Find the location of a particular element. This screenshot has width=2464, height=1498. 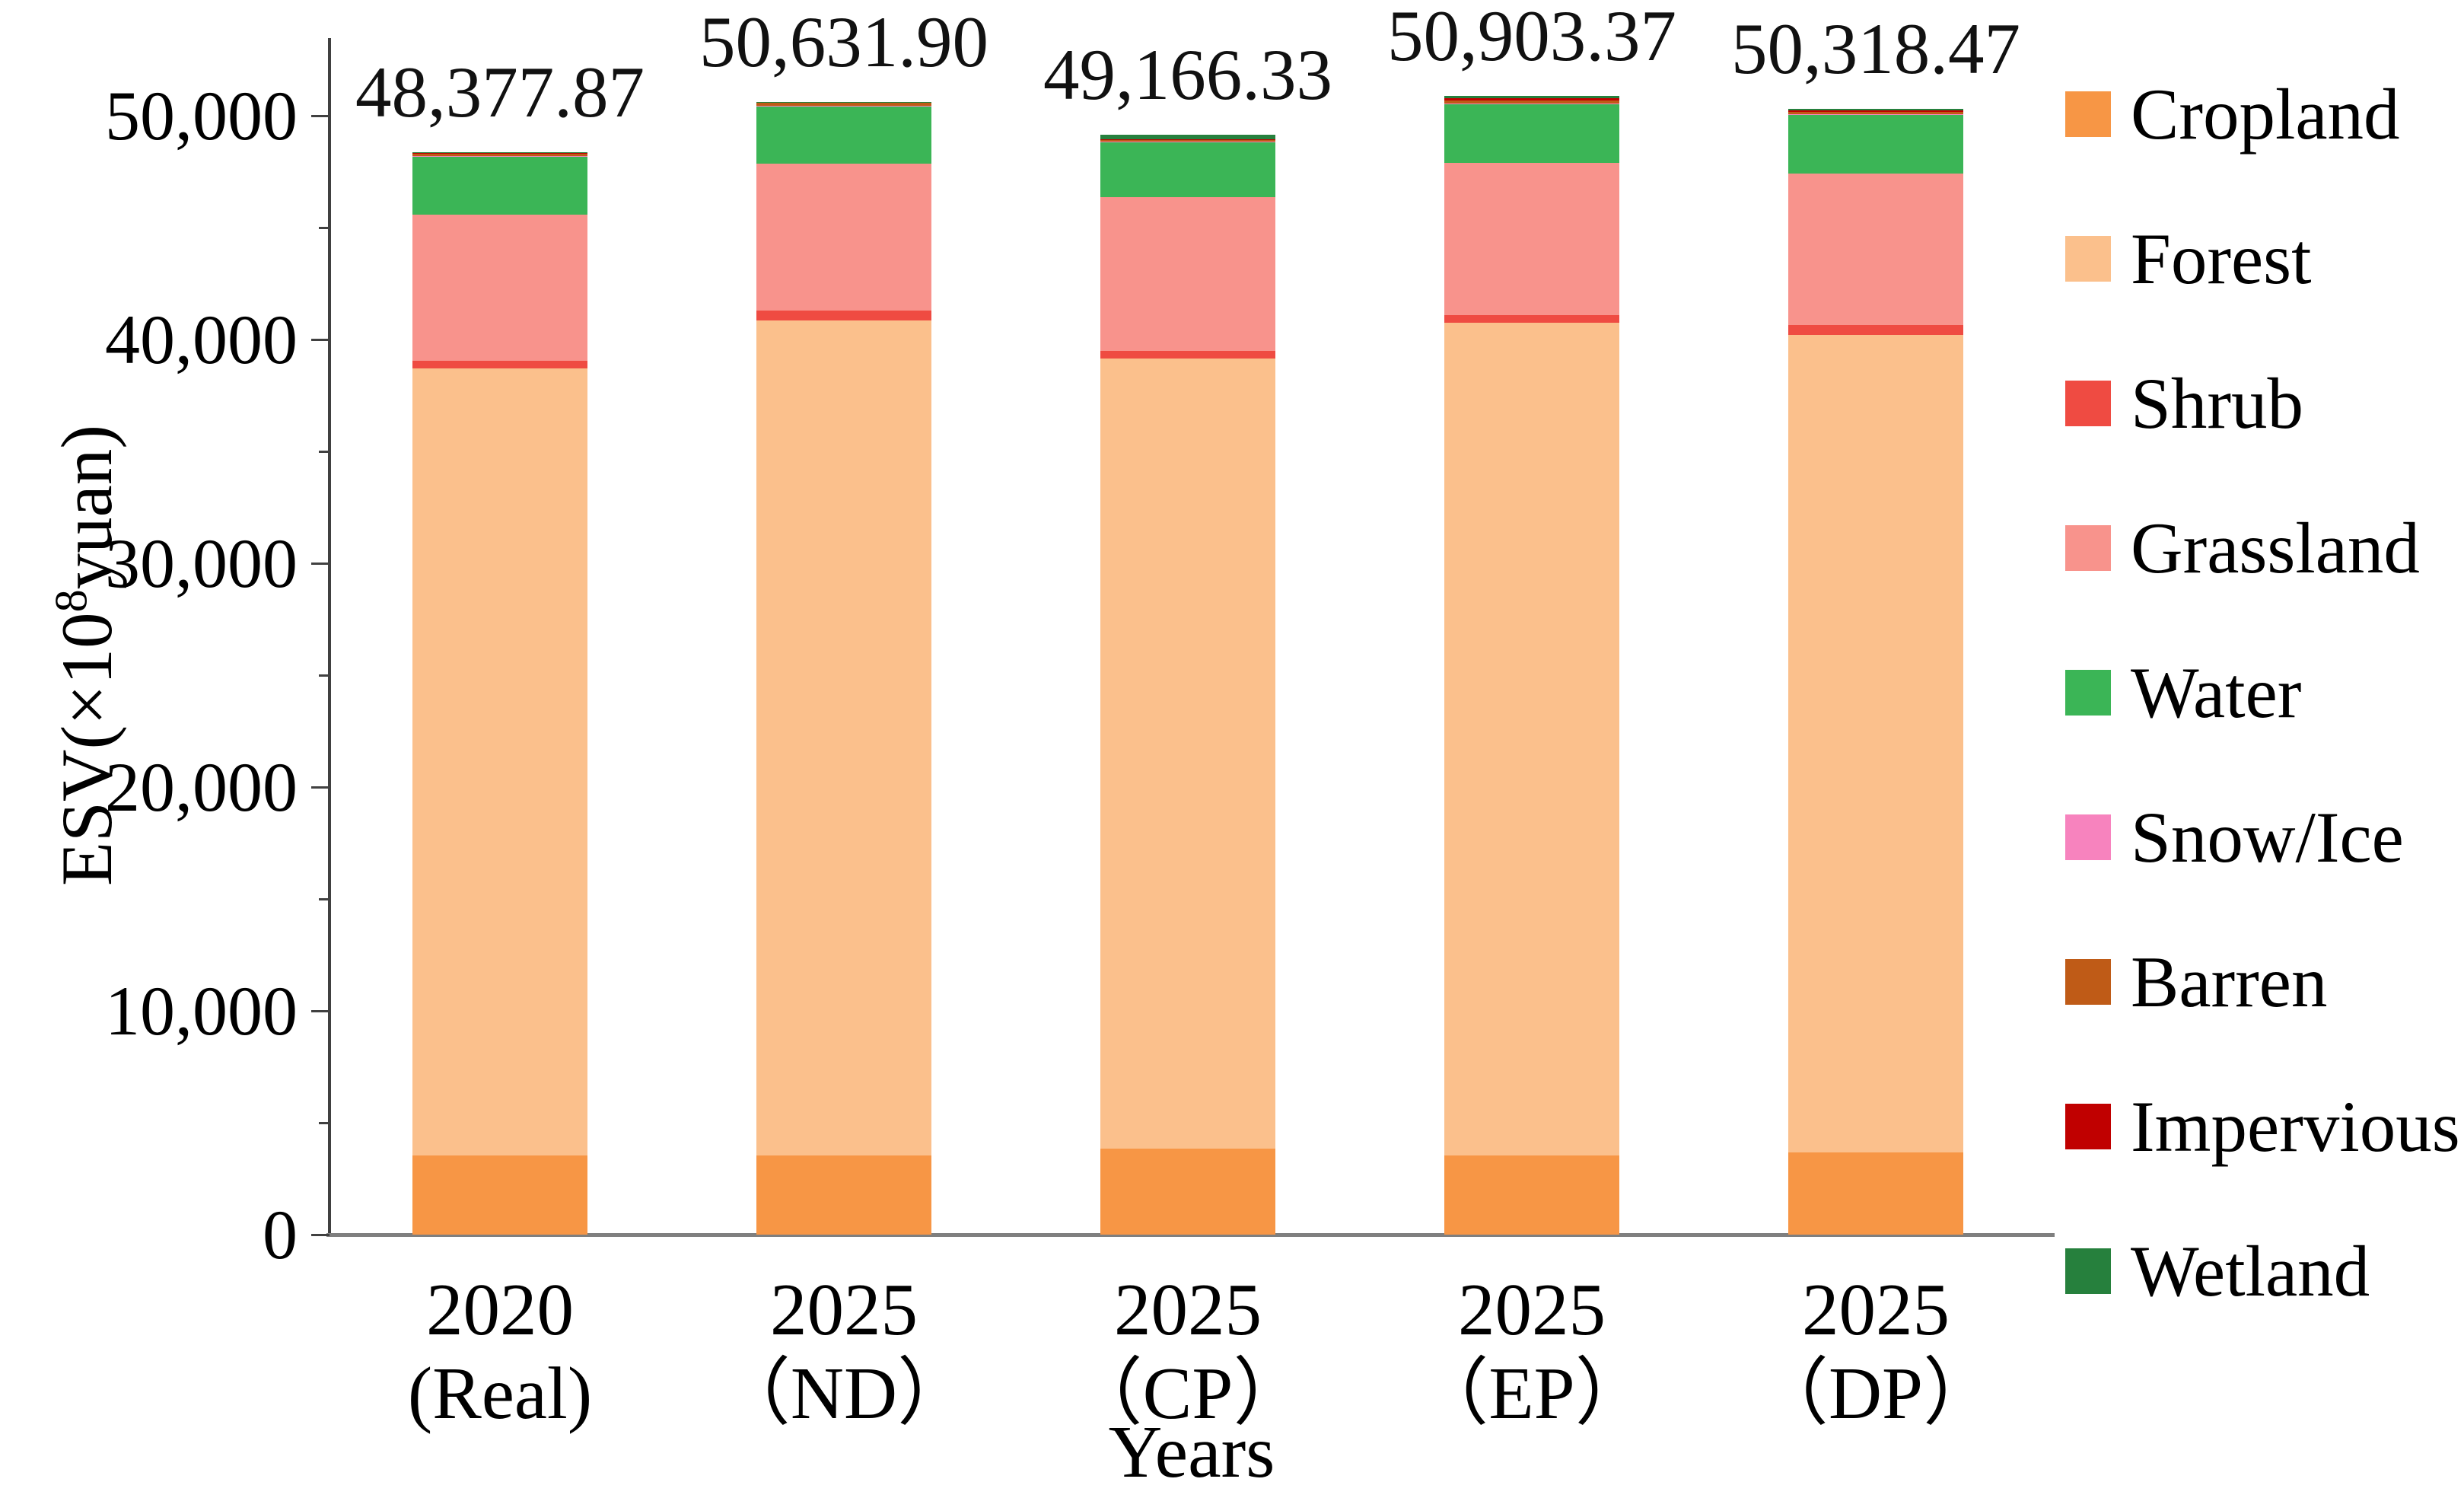

x-category-scenario: (Real) is located at coordinates (500, 1394).